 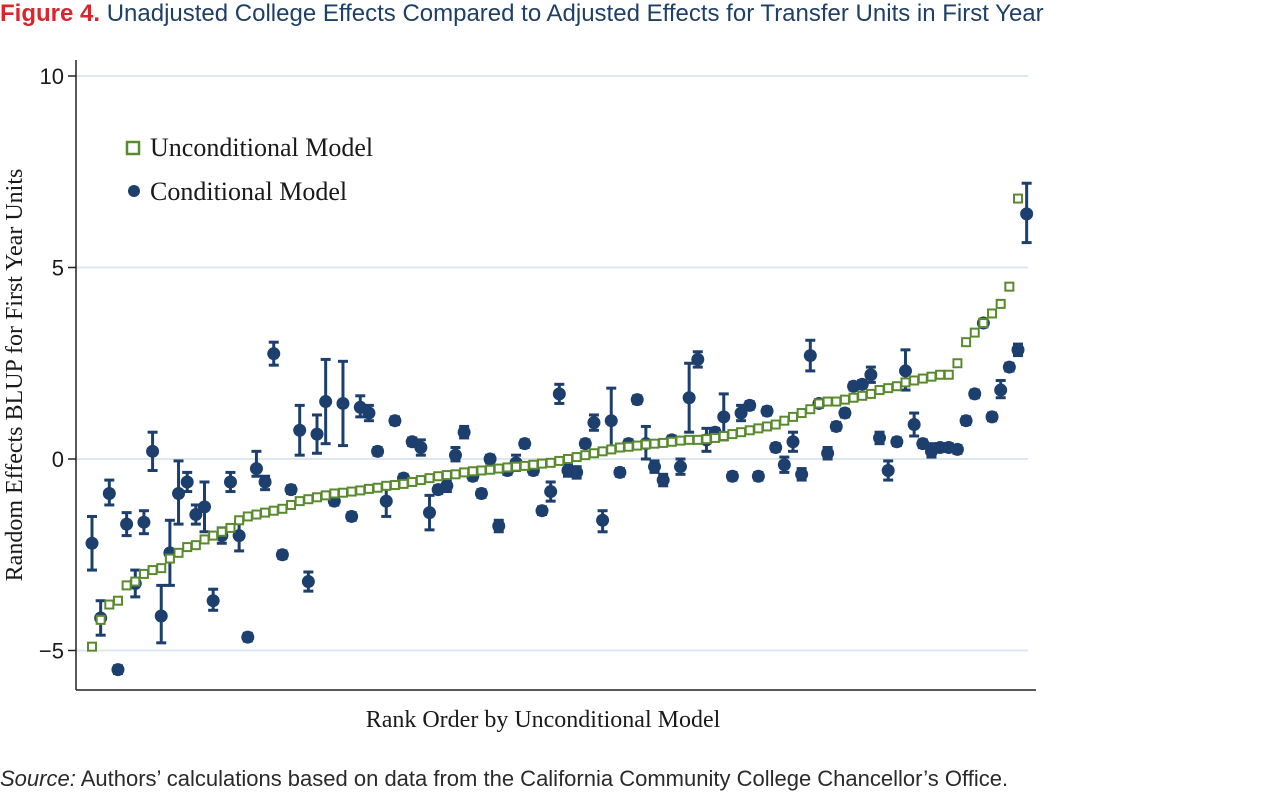 What do you see at coordinates (261, 147) in the screenshot?
I see `legend-label-unconditional: Unconditional Model` at bounding box center [261, 147].